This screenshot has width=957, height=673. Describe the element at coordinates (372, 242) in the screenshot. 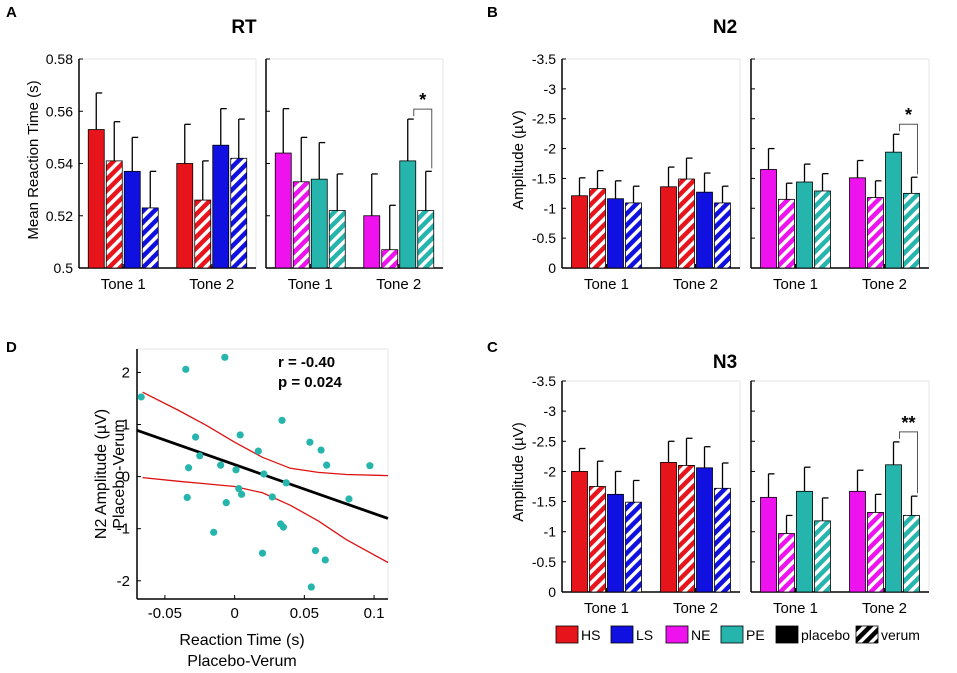

I see `bar-a-ne-placebo-tone2` at that location.